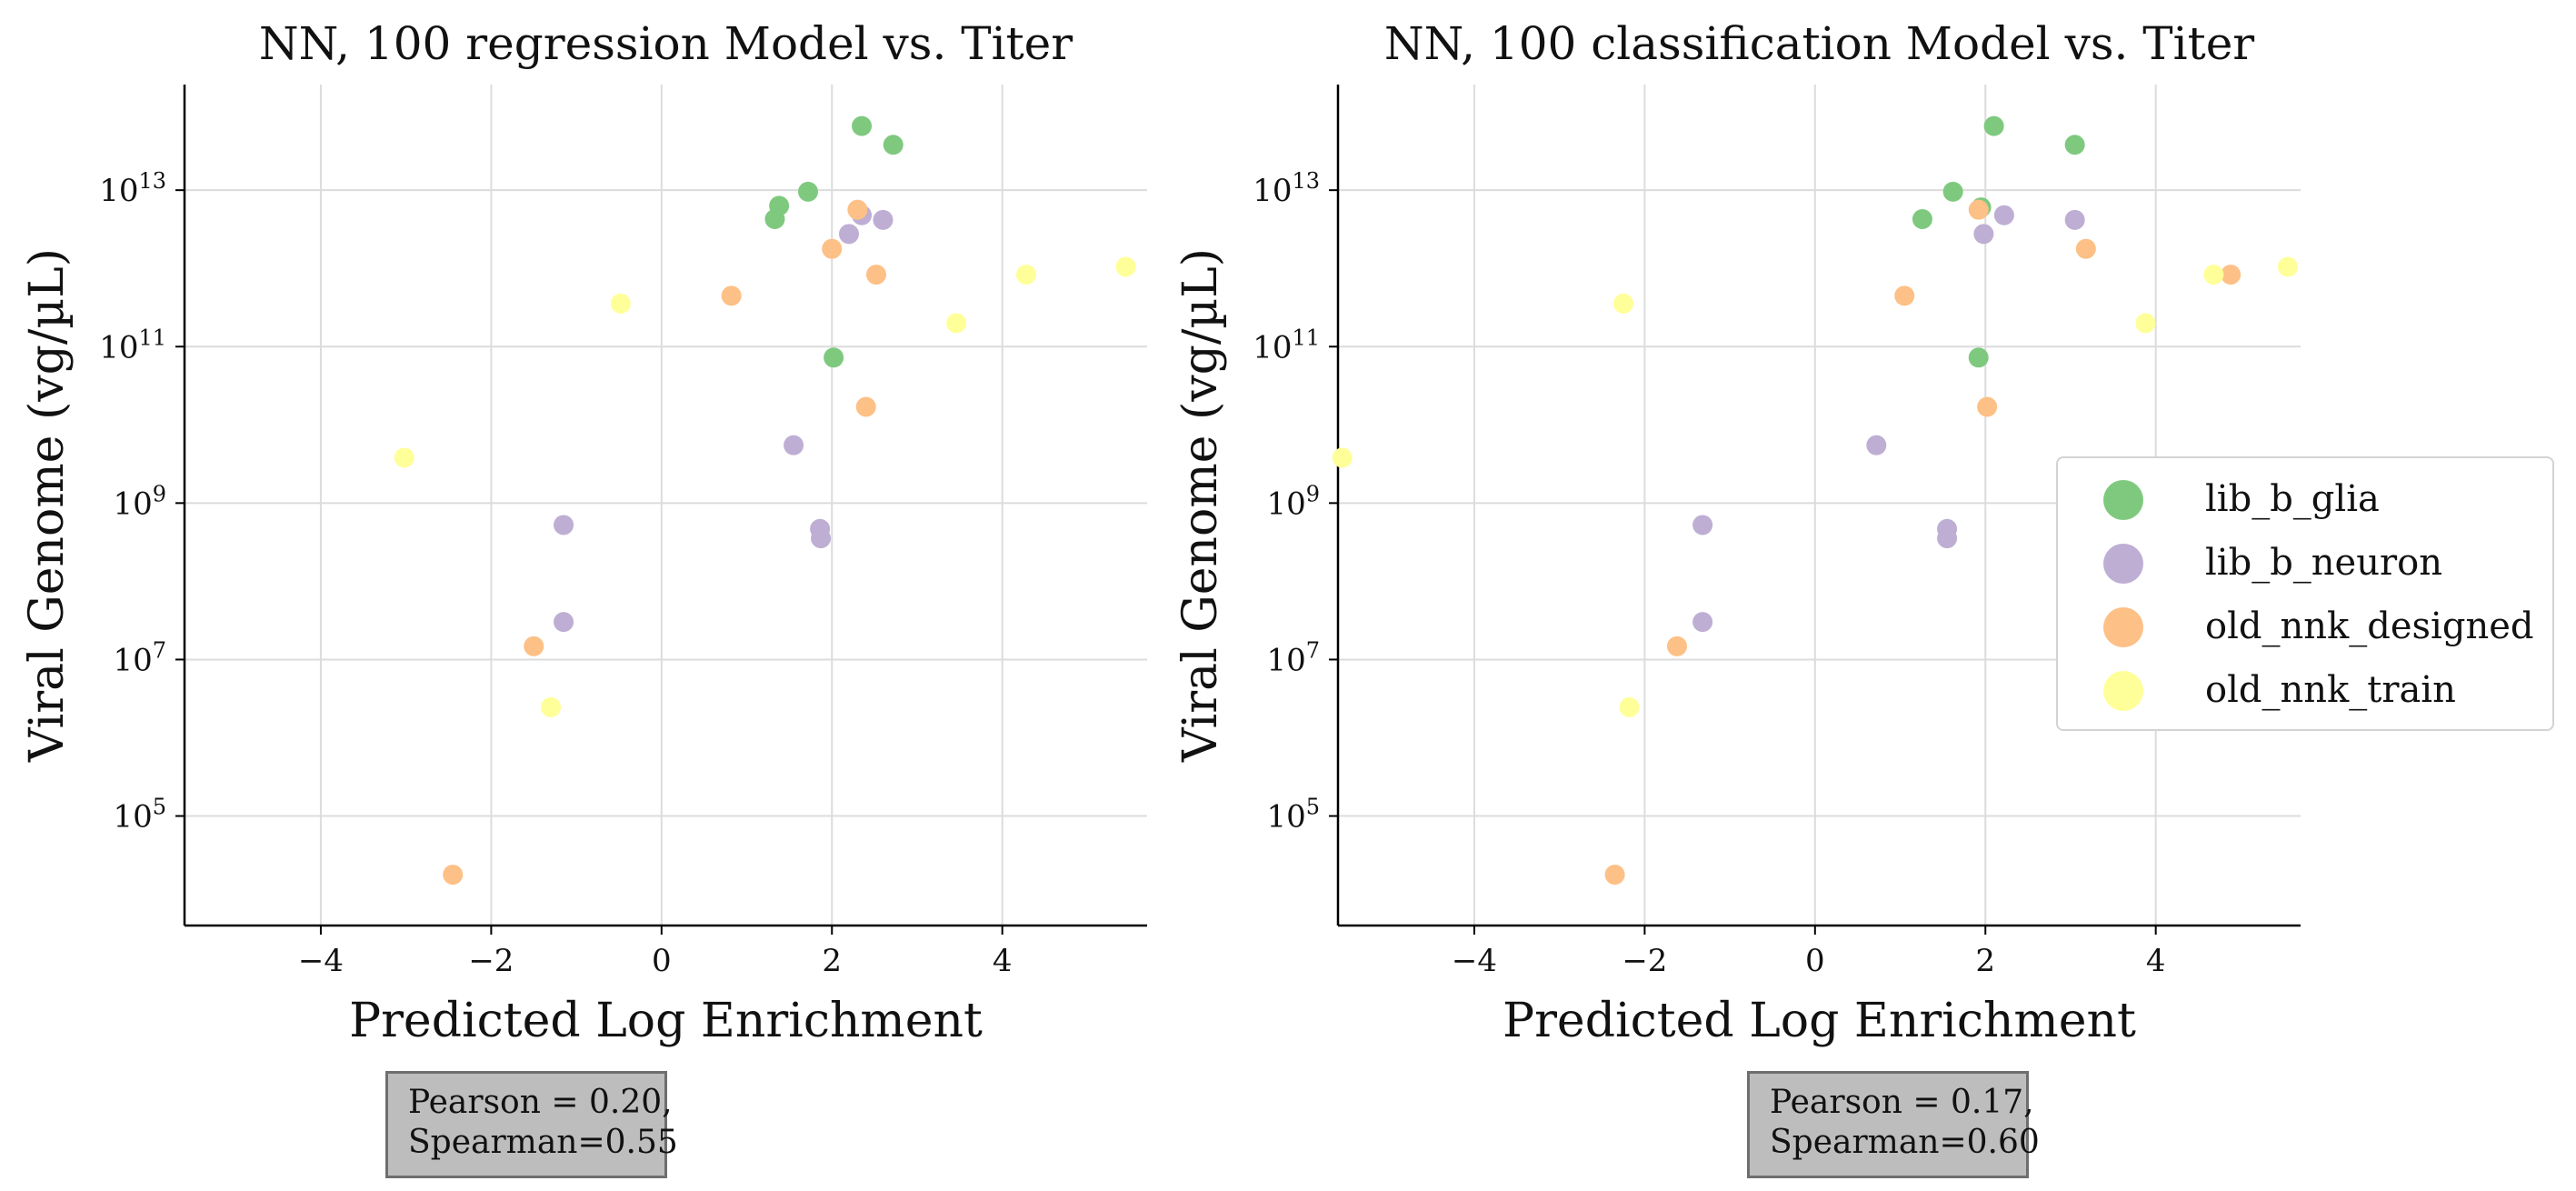  What do you see at coordinates (1293, 816) in the screenshot?
I see `right-y-tick-label: 10⁵` at bounding box center [1293, 816].